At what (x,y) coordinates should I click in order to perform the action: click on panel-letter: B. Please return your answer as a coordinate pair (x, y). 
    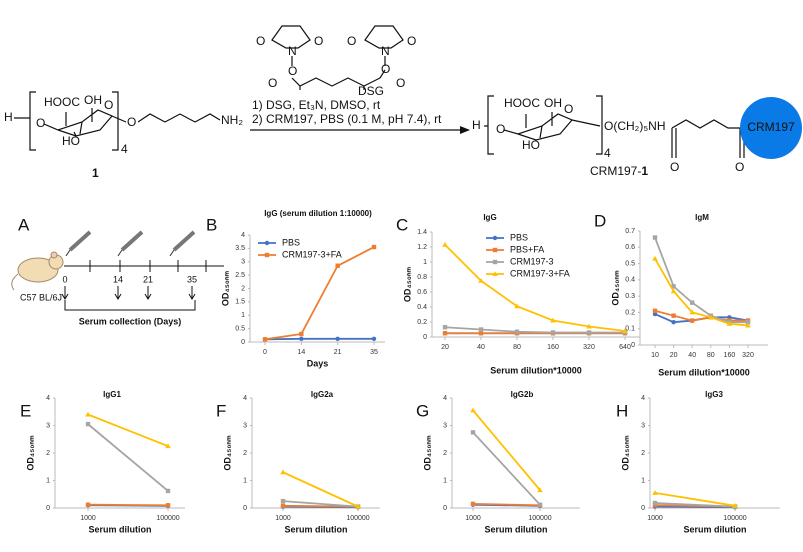
    Looking at the image, I should click on (211, 224).